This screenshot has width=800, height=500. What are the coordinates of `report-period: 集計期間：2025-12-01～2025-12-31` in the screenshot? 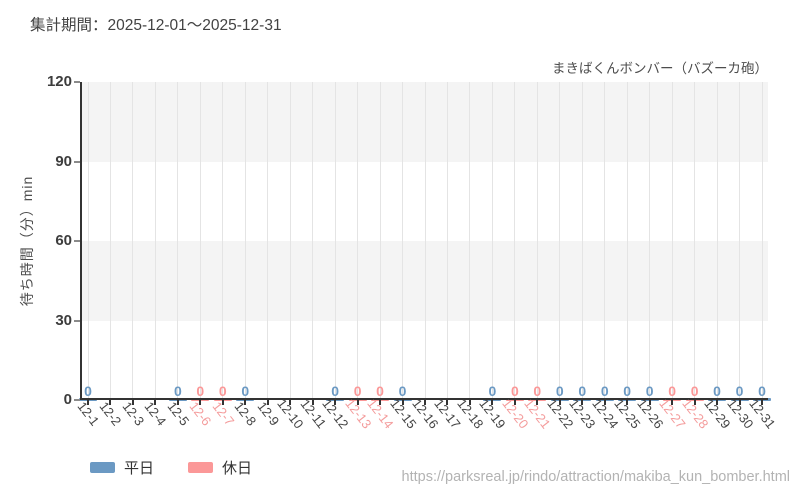 It's located at (156, 25).